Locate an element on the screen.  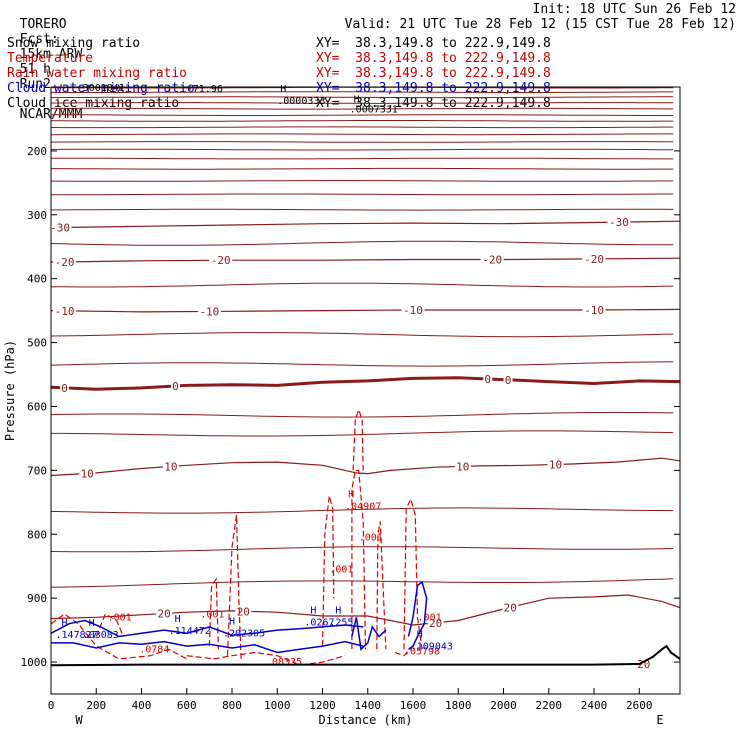
x-axis-title: Distance (km) is located at coordinates (366, 720).